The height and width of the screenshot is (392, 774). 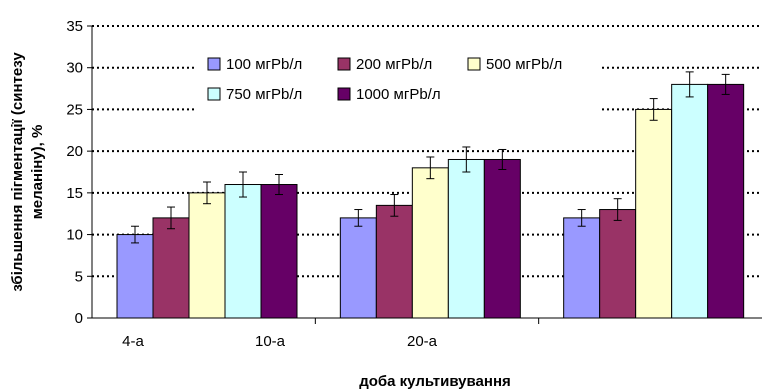 I want to click on y-tick-label-5: 5, so click(x=79, y=276).